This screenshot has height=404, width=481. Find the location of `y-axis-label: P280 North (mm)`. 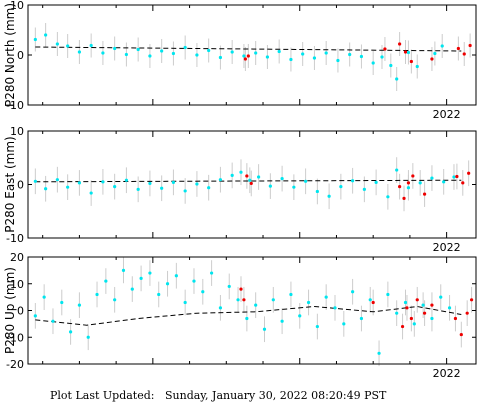

y-axis-label: P280 North (mm) is located at coordinates (10, 55).